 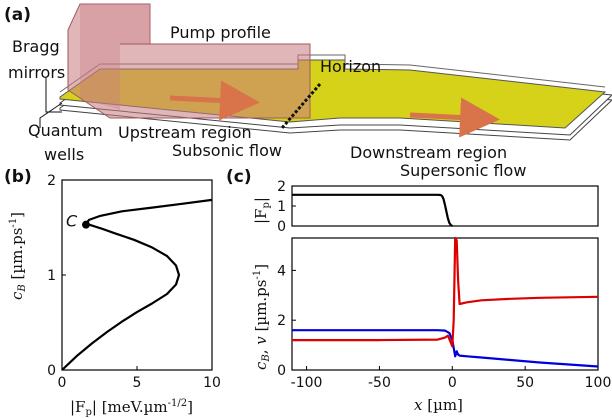 I want to click on y-tick-label-c_top-0: 0, so click(x=281, y=227).